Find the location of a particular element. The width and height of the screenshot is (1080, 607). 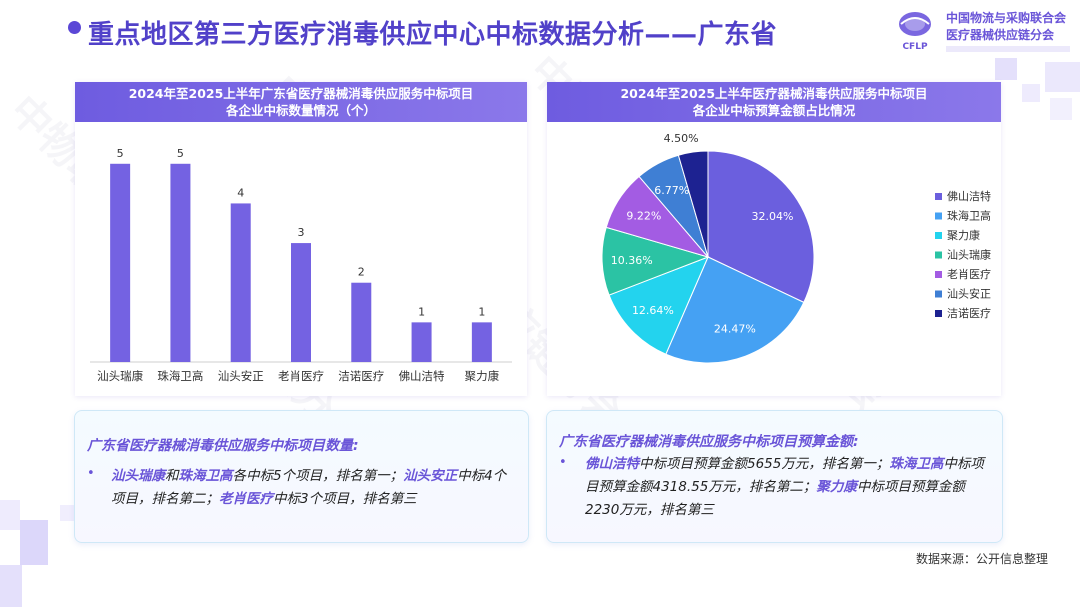

org-name: 中国物流与采购联合会 医疗器械供应链分会 is located at coordinates (1006, 27).